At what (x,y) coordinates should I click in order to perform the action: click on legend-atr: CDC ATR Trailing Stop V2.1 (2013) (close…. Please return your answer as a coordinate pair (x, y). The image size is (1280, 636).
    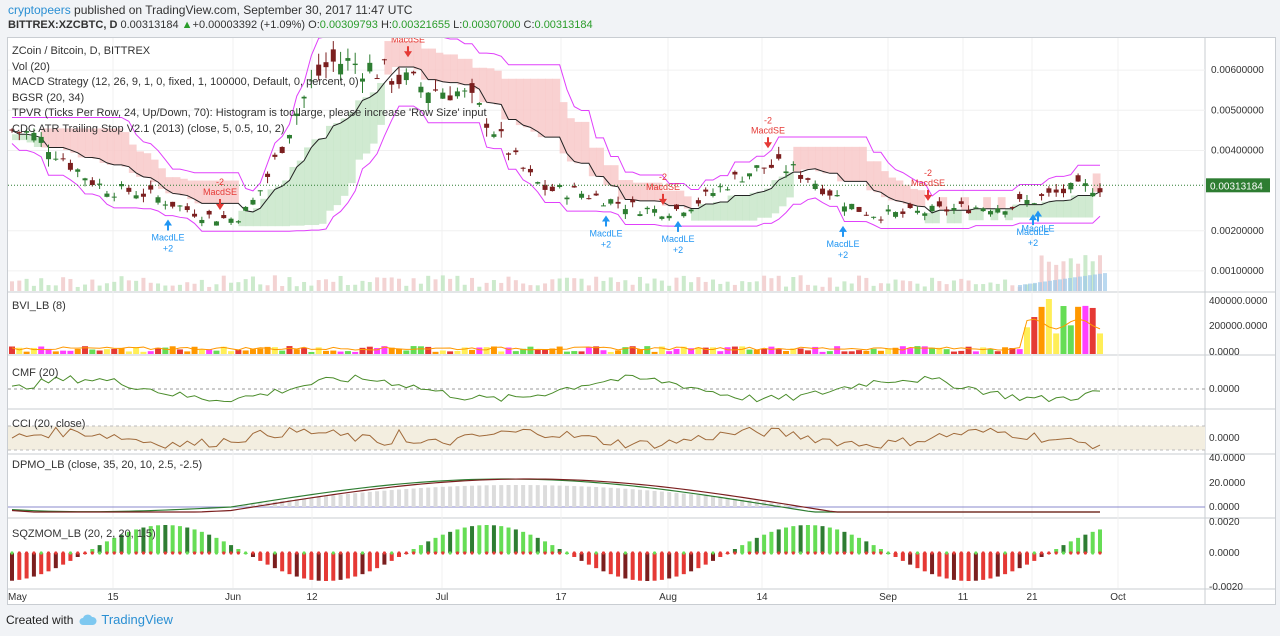
    Looking at the image, I should click on (148, 128).